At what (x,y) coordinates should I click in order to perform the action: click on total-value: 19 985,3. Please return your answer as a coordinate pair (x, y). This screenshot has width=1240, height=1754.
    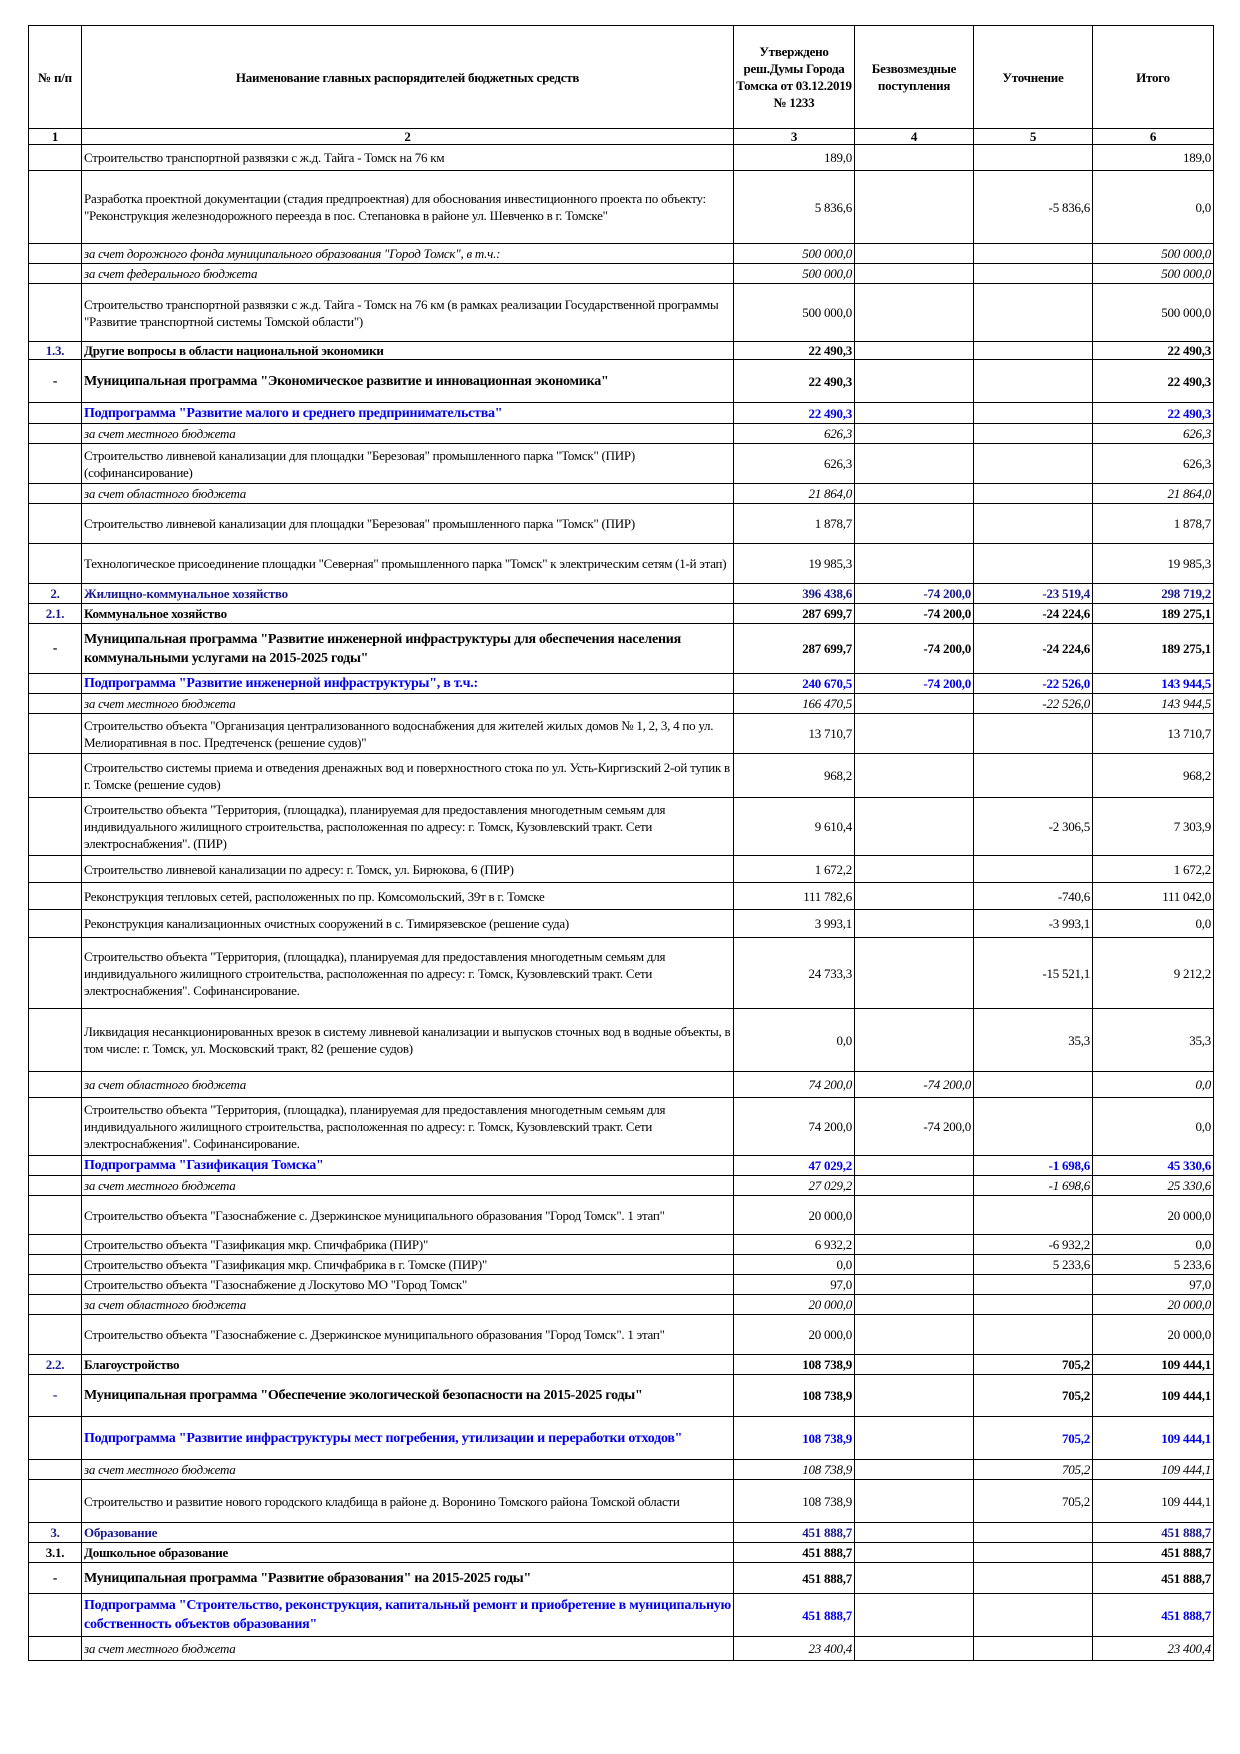
    Looking at the image, I should click on (1153, 563).